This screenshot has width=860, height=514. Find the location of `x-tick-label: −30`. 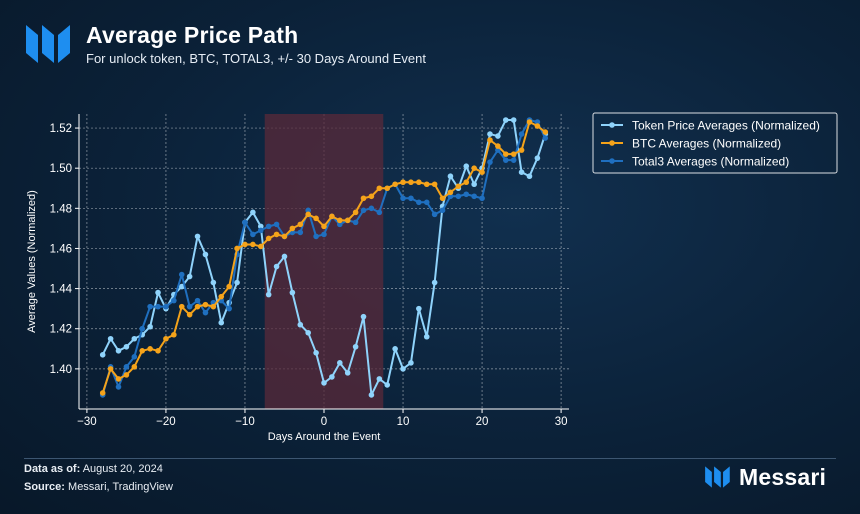

x-tick-label: −30 is located at coordinates (87, 422).